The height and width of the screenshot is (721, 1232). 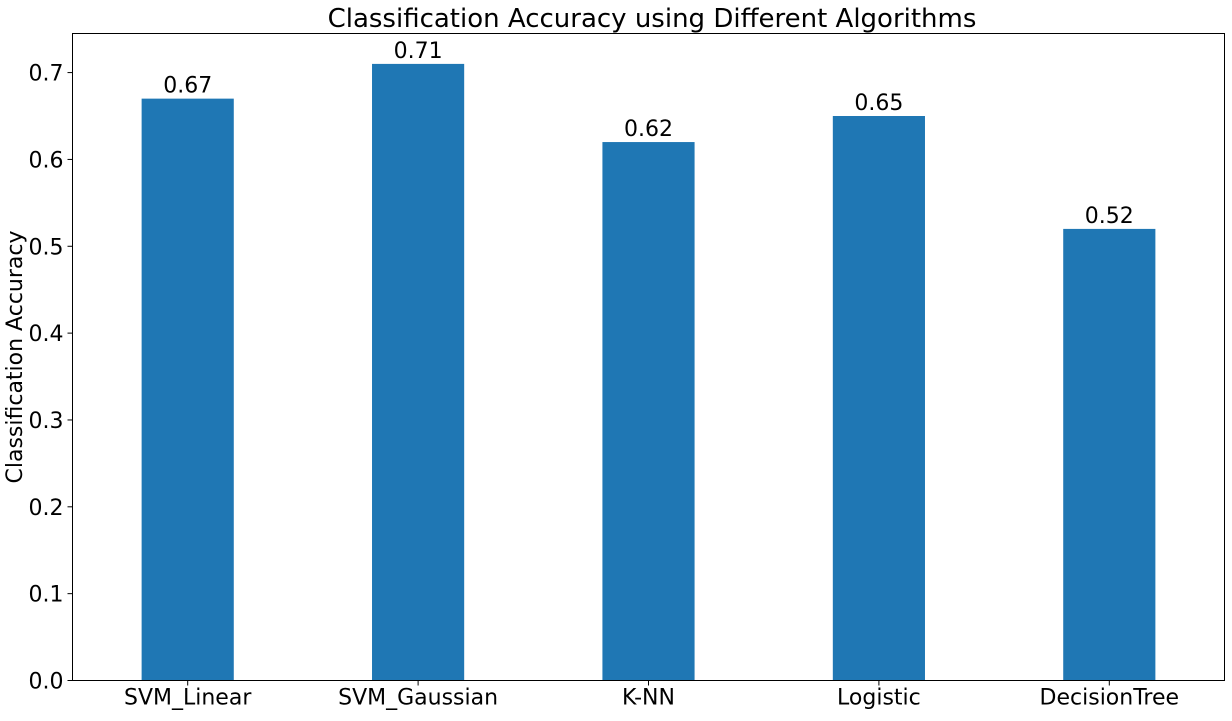 I want to click on y-tick-label: 0.4, so click(x=46, y=334).